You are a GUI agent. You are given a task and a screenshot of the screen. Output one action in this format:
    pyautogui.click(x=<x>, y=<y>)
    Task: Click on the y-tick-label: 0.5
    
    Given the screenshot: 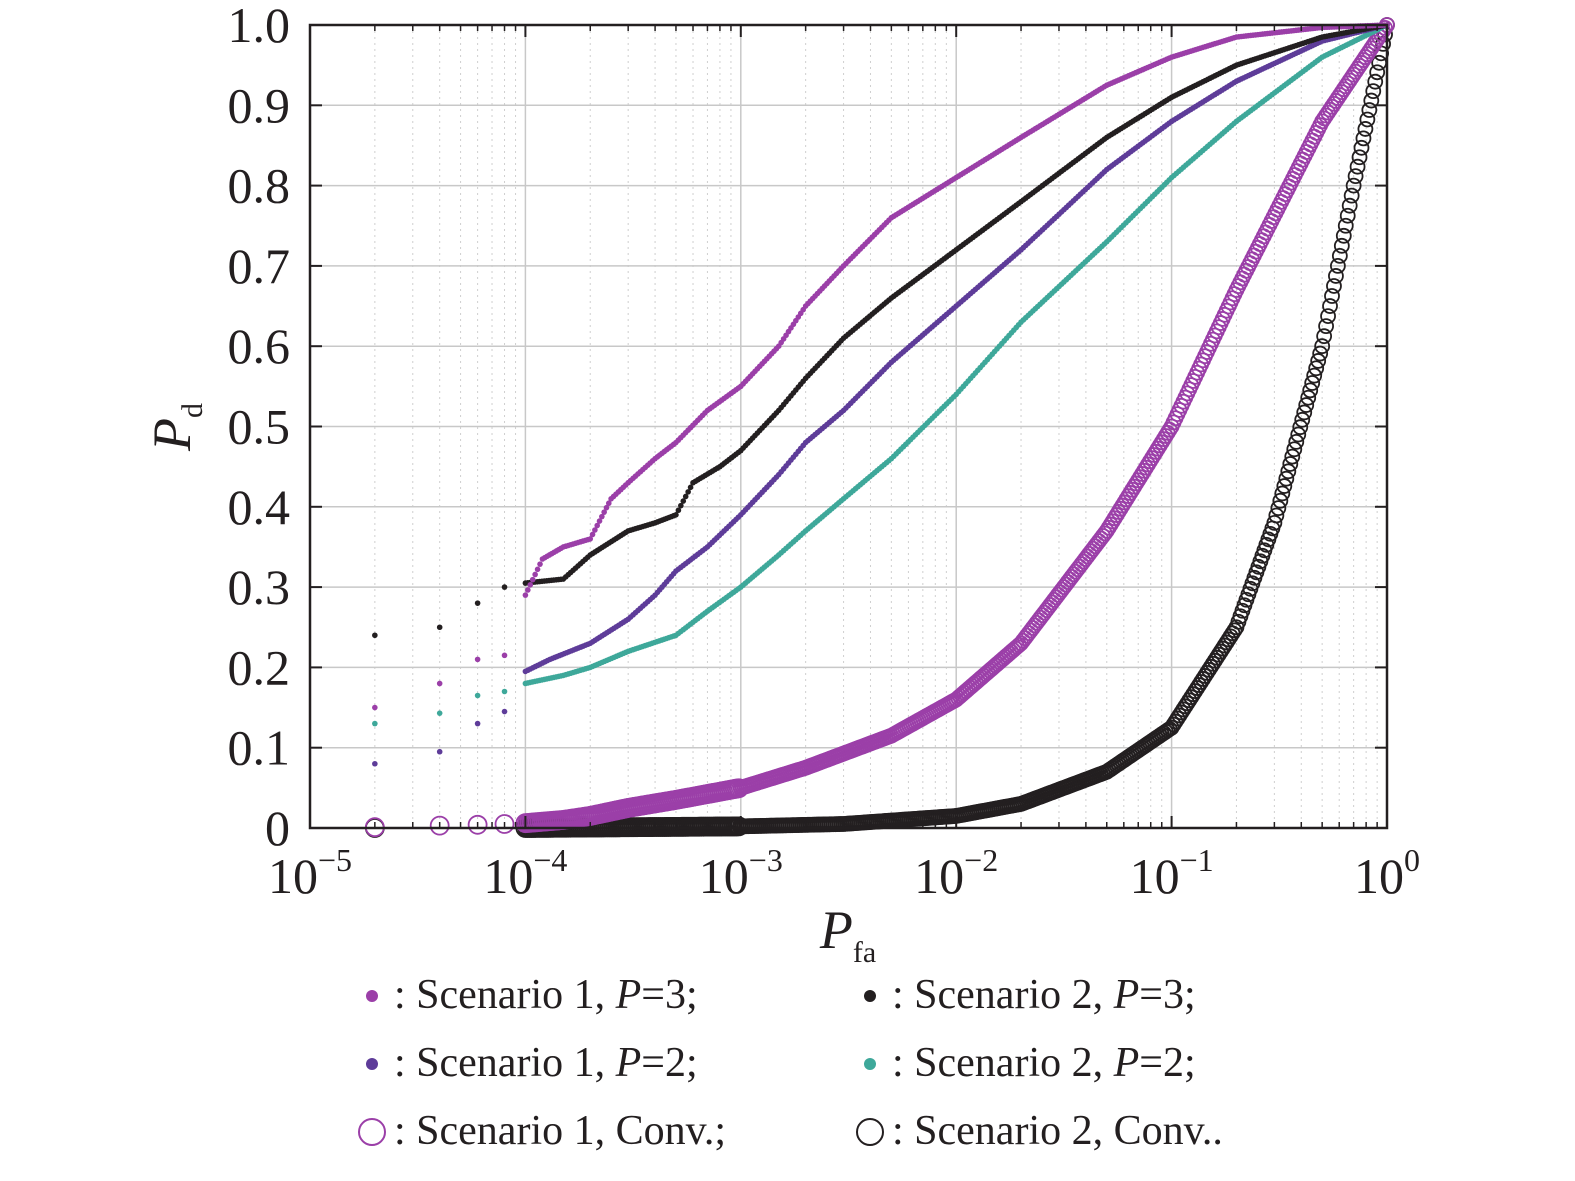 What is the action you would take?
    pyautogui.click(x=259, y=427)
    